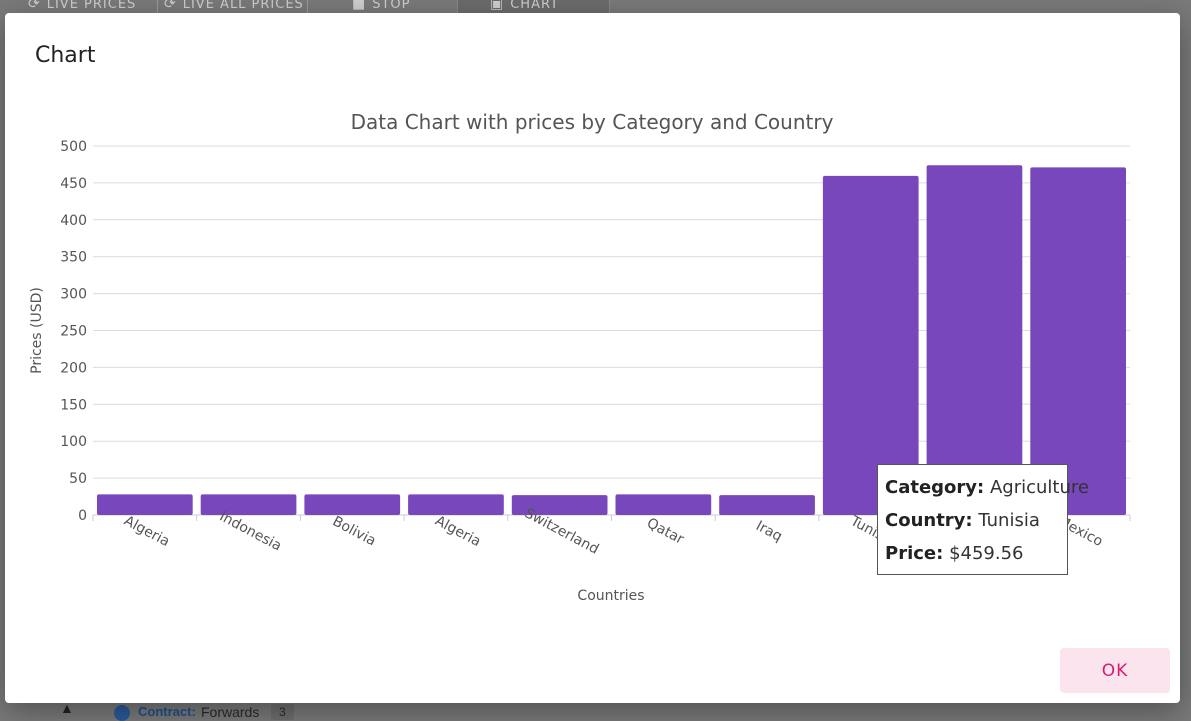 The width and height of the screenshot is (1191, 721). Describe the element at coordinates (1115, 670) in the screenshot. I see `ok-button: OK` at that location.